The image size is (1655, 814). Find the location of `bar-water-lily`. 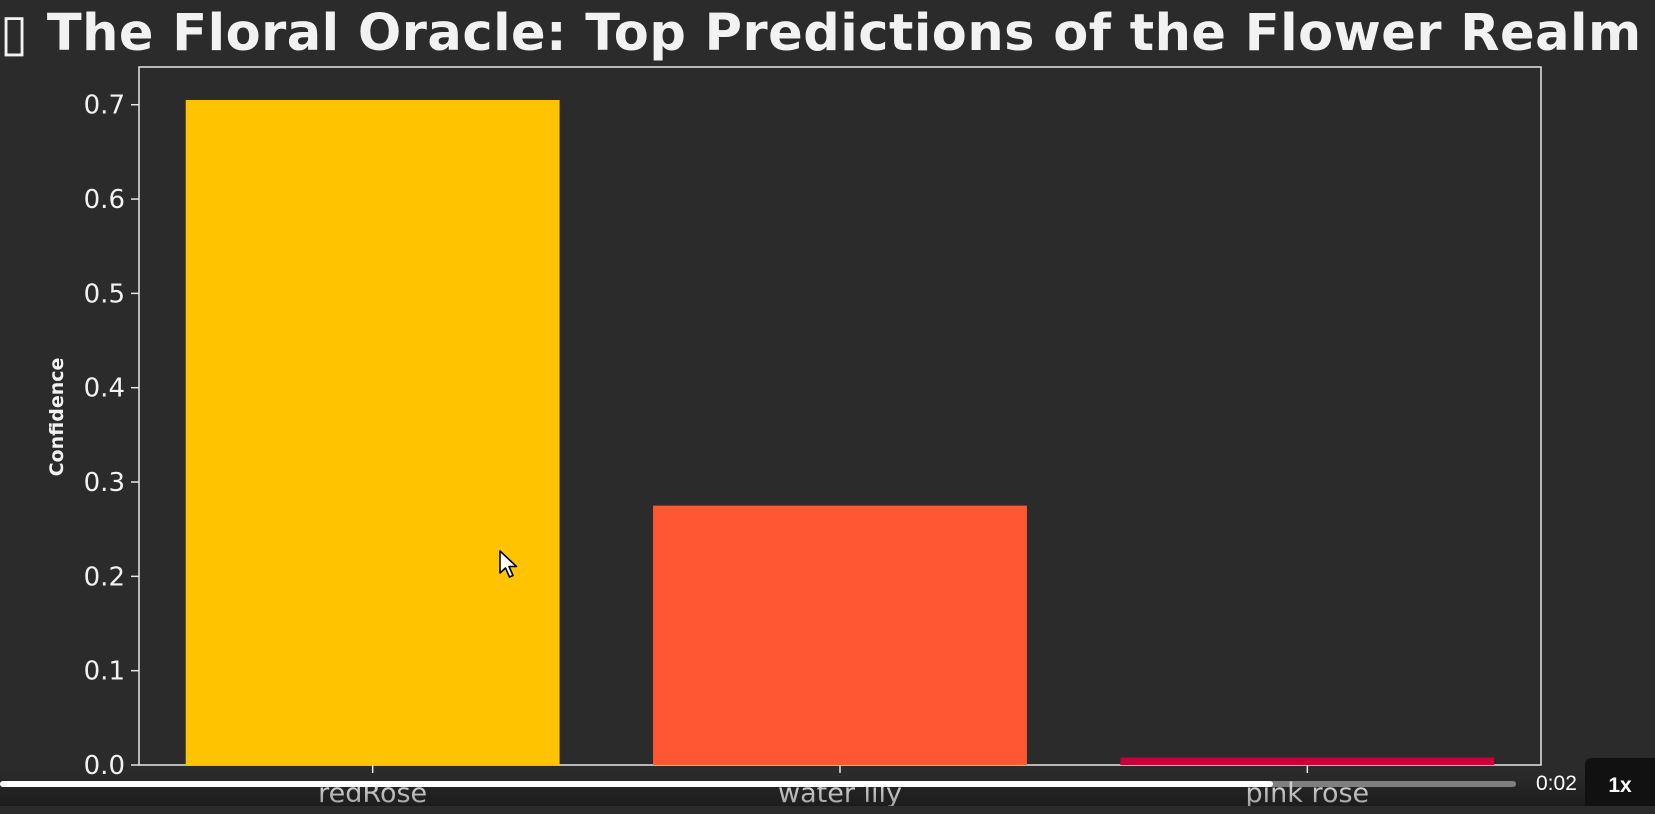

bar-water-lily is located at coordinates (840, 635).